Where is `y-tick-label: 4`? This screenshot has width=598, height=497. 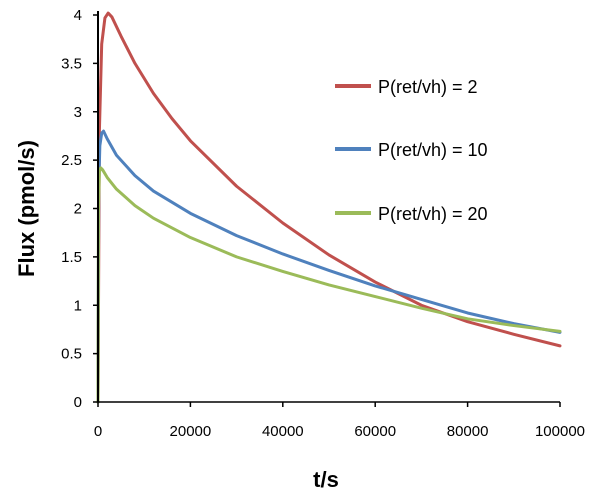
y-tick-label: 4 is located at coordinates (78, 15).